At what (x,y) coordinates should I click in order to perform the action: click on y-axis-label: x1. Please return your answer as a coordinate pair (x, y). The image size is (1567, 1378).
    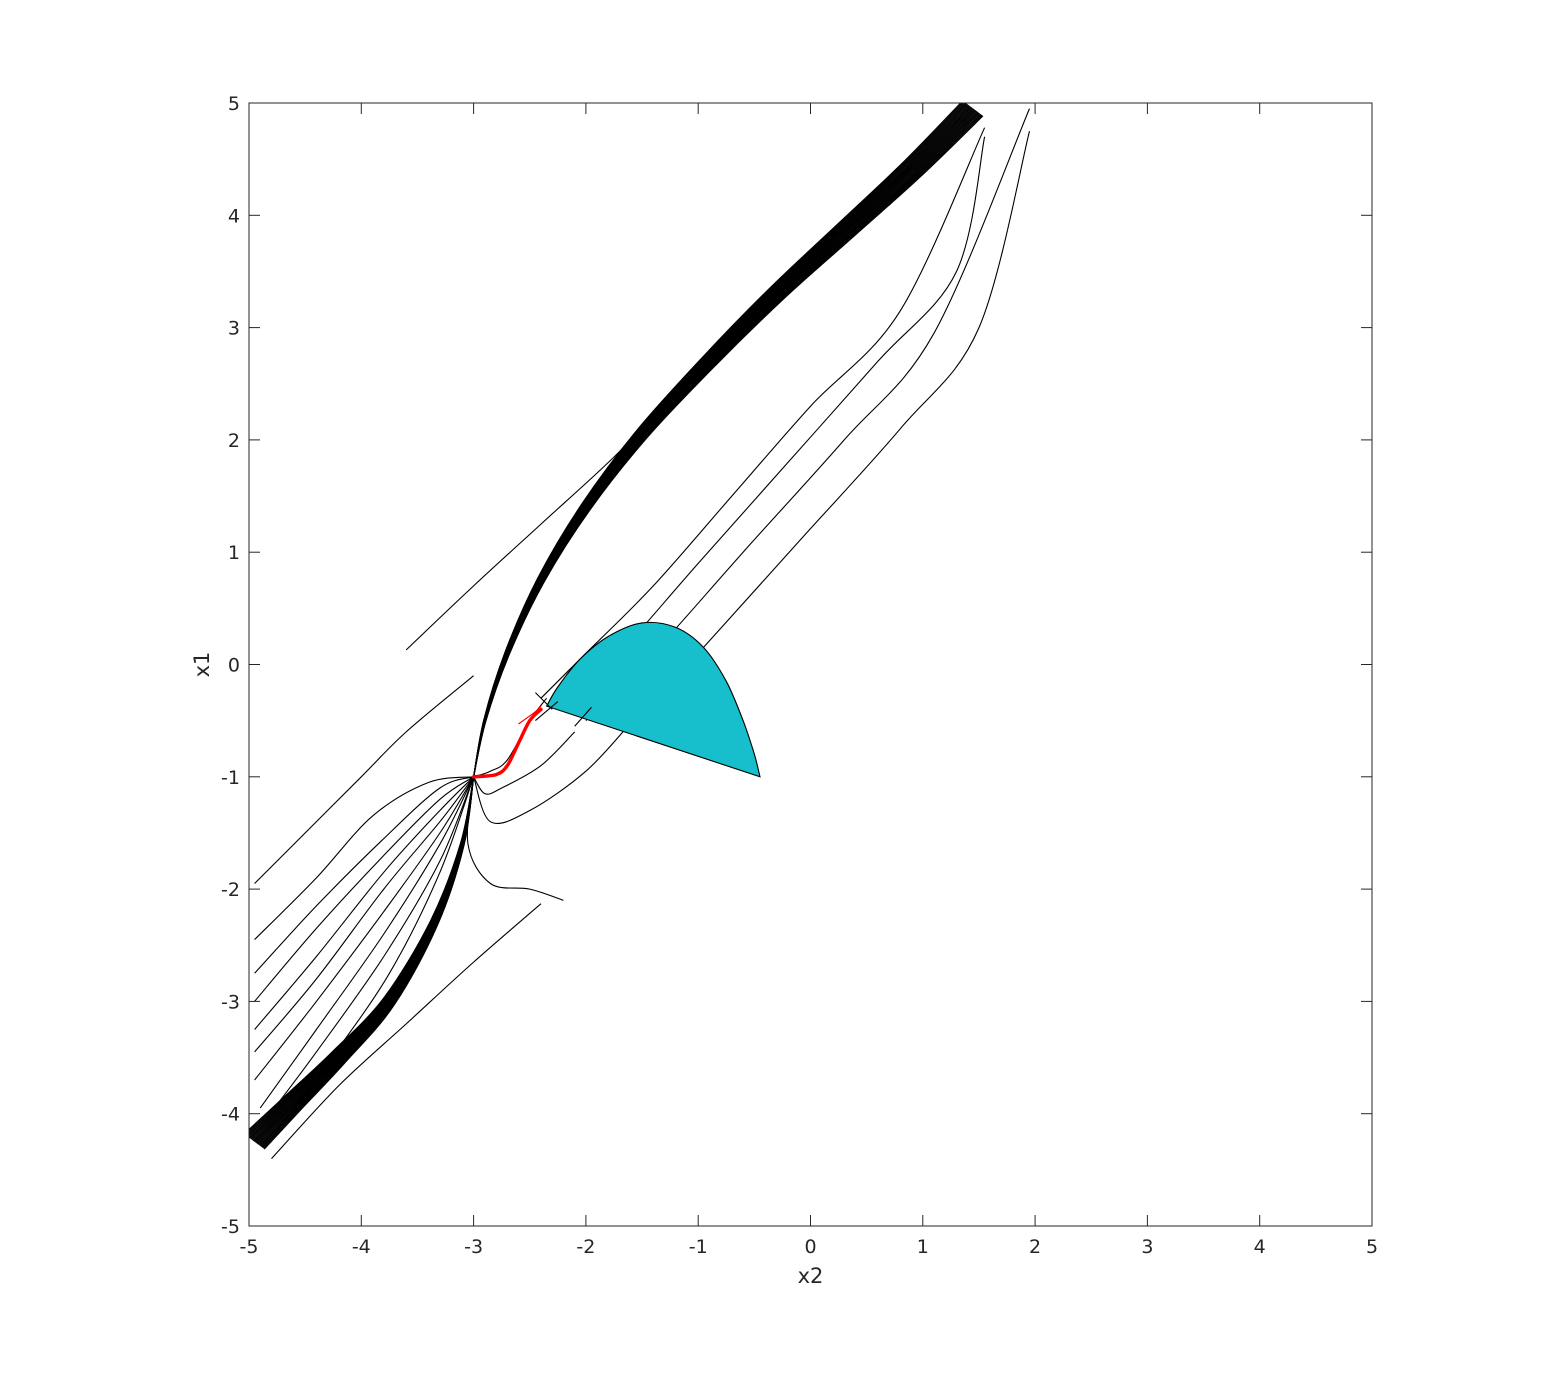
    Looking at the image, I should click on (202, 665).